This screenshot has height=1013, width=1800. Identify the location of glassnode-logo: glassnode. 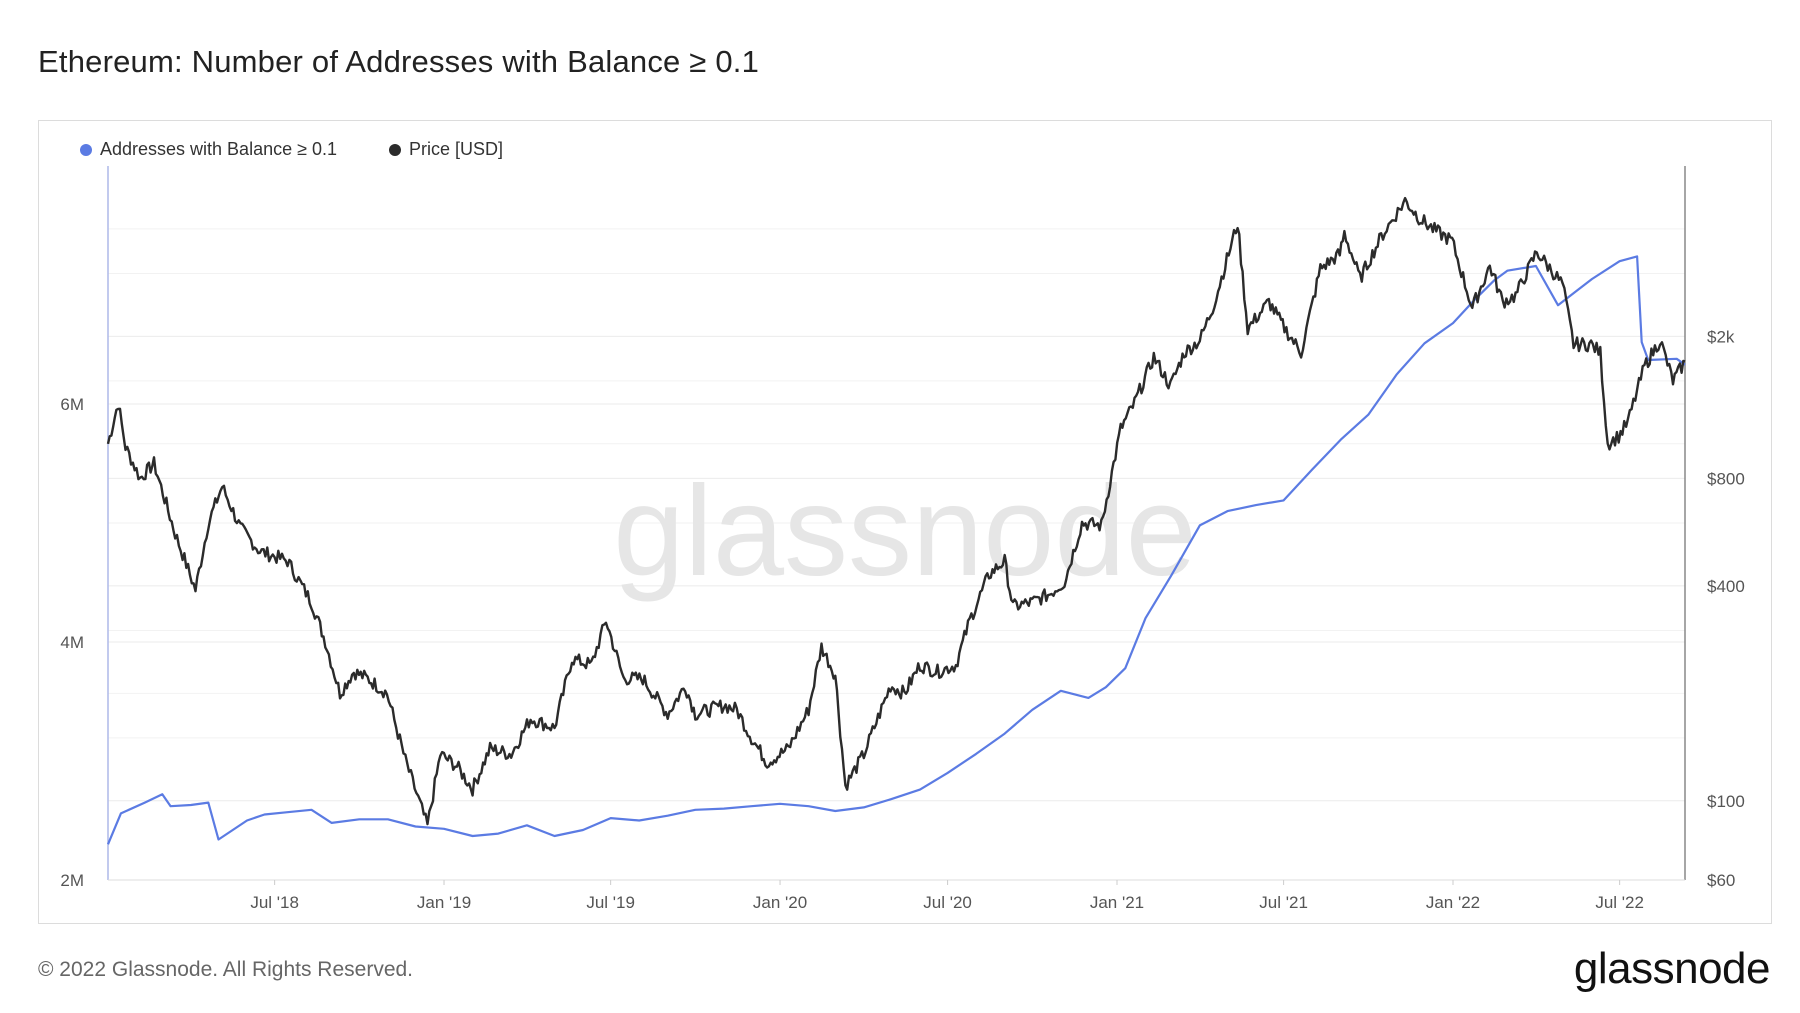
(1672, 968).